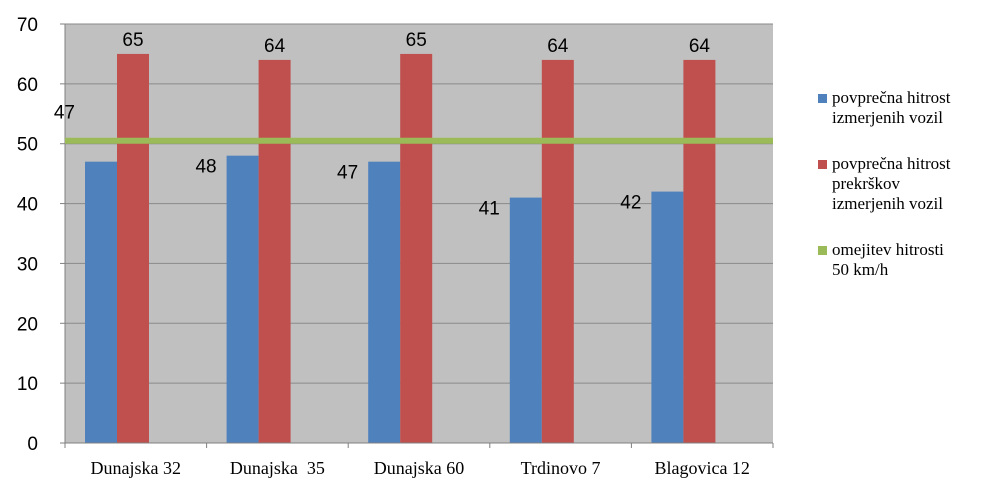 The image size is (1006, 481). Describe the element at coordinates (27, 205) in the screenshot. I see `y-tick-label: 40` at that location.